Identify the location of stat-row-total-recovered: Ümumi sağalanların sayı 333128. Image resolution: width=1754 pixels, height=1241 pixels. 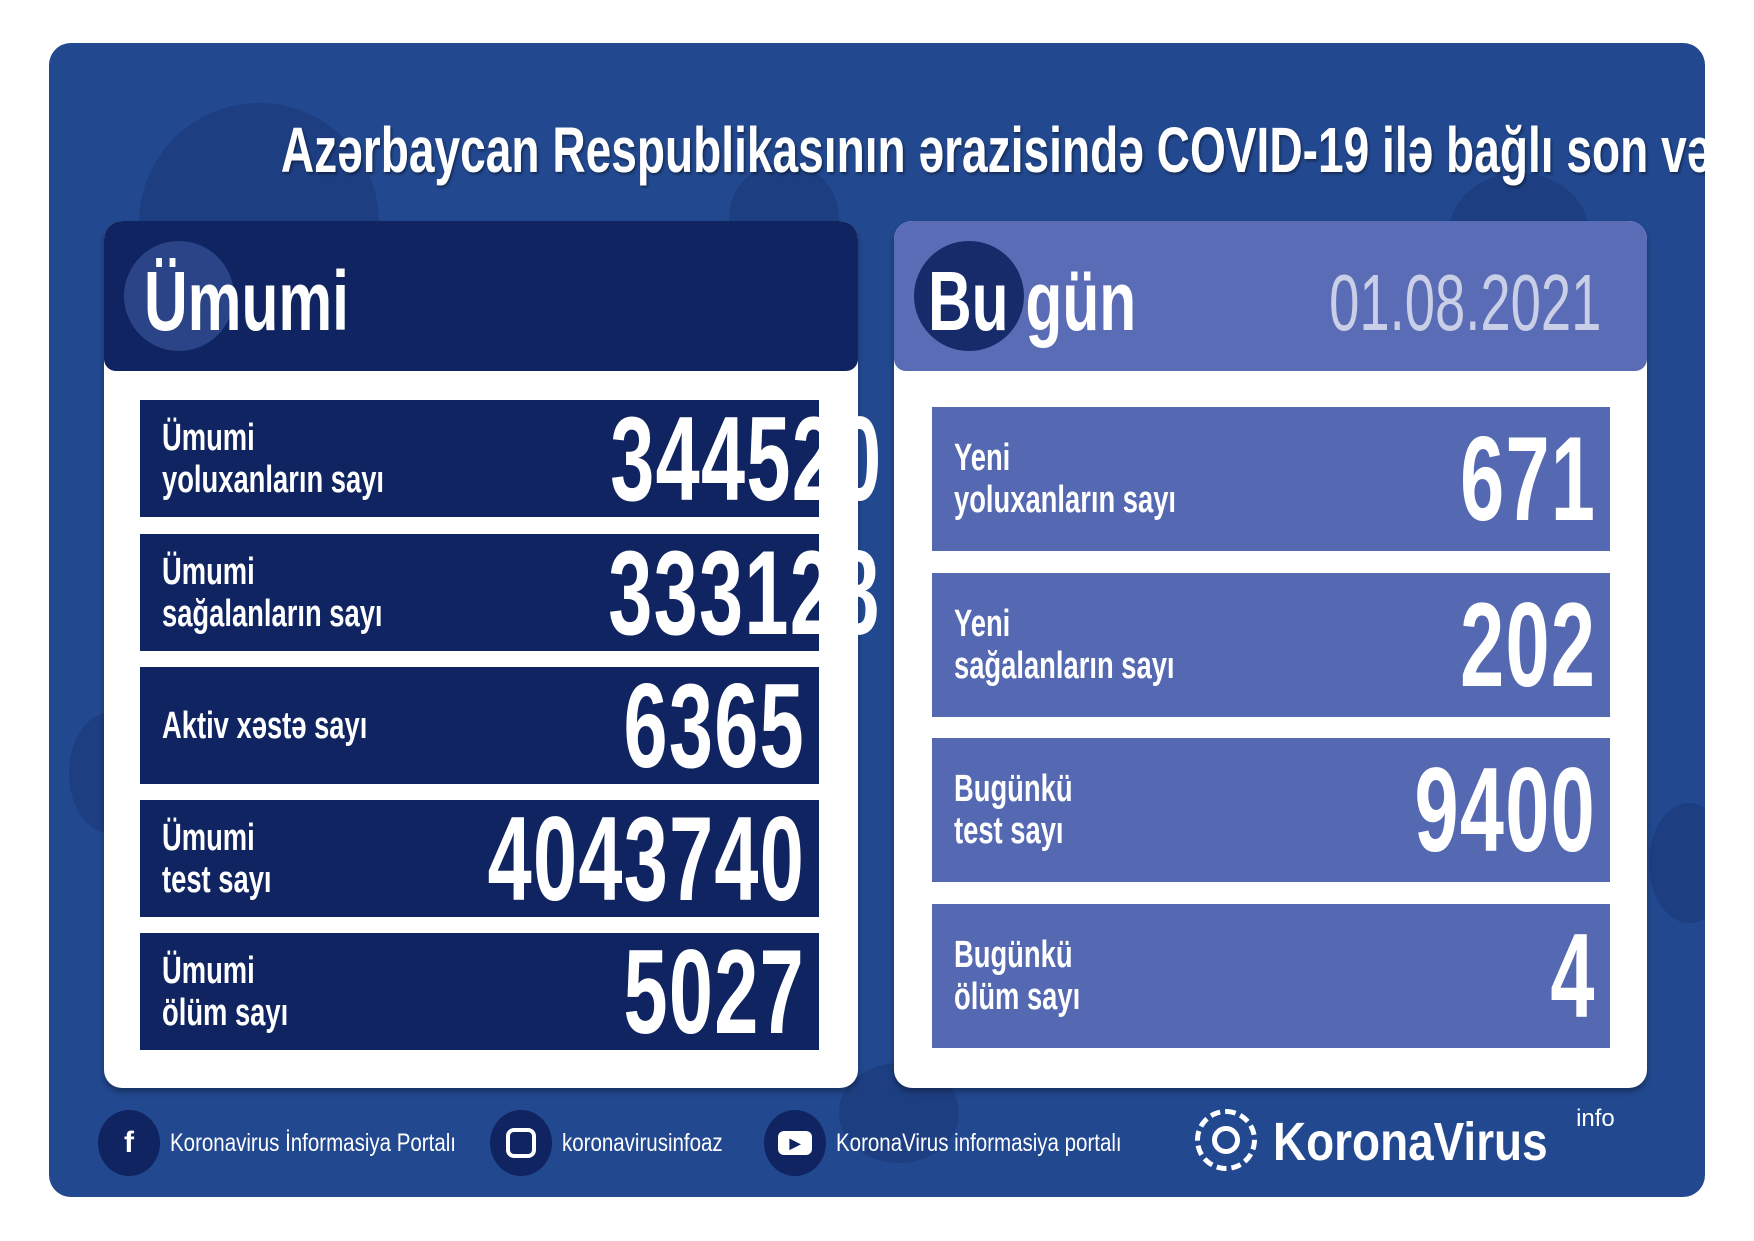
(509, 593).